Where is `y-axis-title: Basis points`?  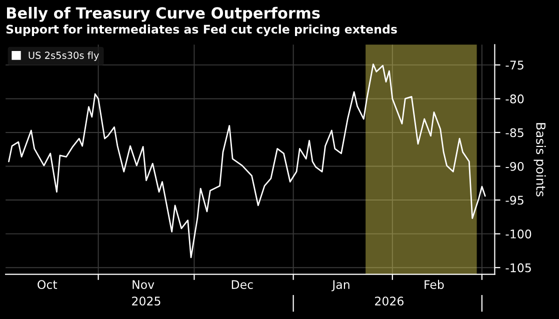 y-axis-title: Basis points is located at coordinates (540, 159).